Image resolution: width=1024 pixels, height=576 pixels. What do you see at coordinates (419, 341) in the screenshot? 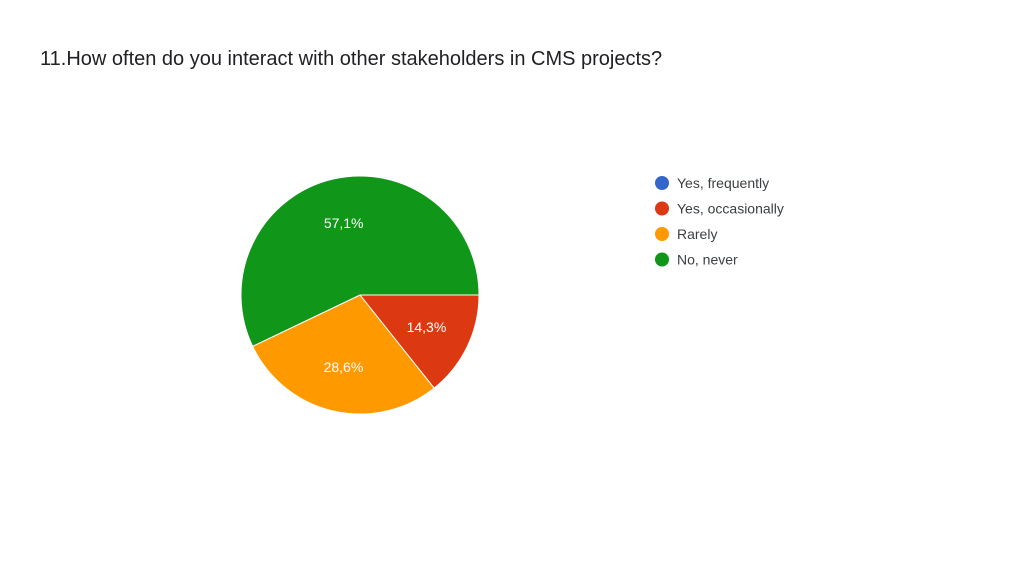
I see `pie-slice-yes-occasionally` at bounding box center [419, 341].